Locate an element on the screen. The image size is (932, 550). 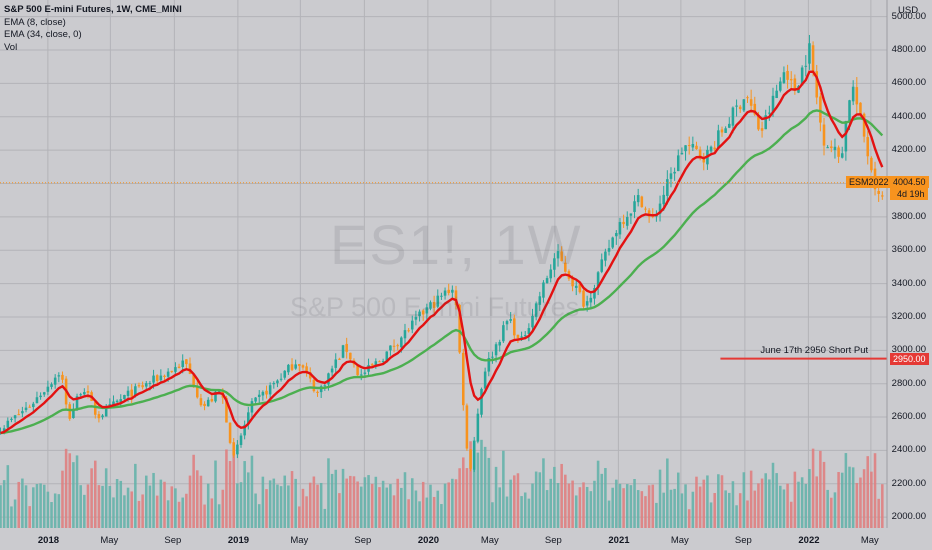
legend-title: S&P 500 E-mini Futures, 1W, CME_MINI is located at coordinates (93, 9).